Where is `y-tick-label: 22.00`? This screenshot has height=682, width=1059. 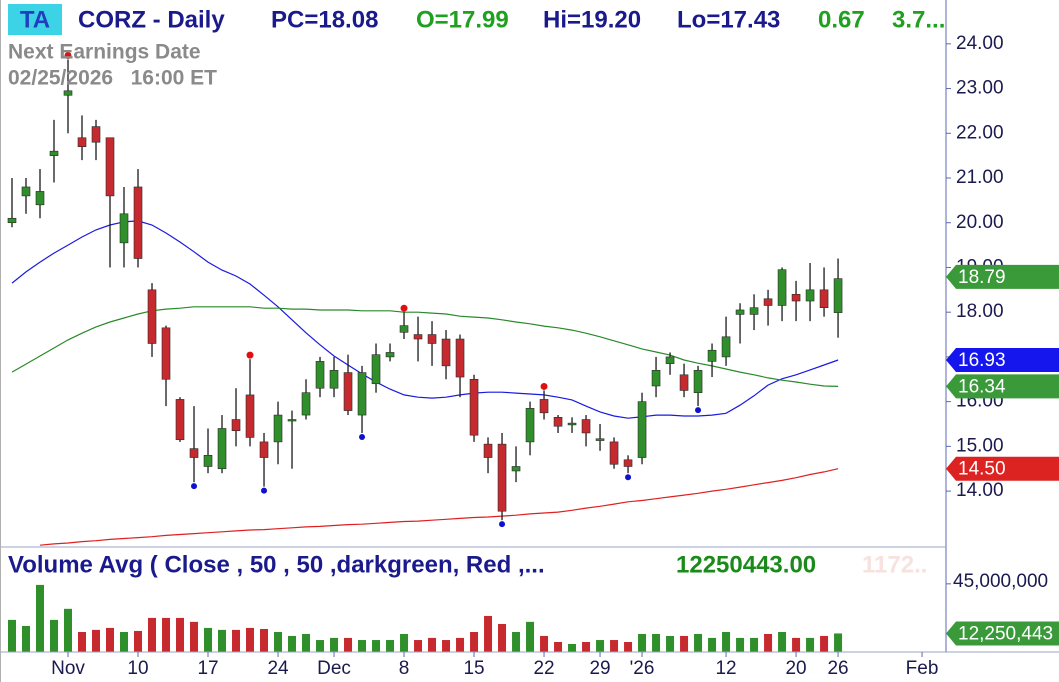
y-tick-label: 22.00 is located at coordinates (980, 132).